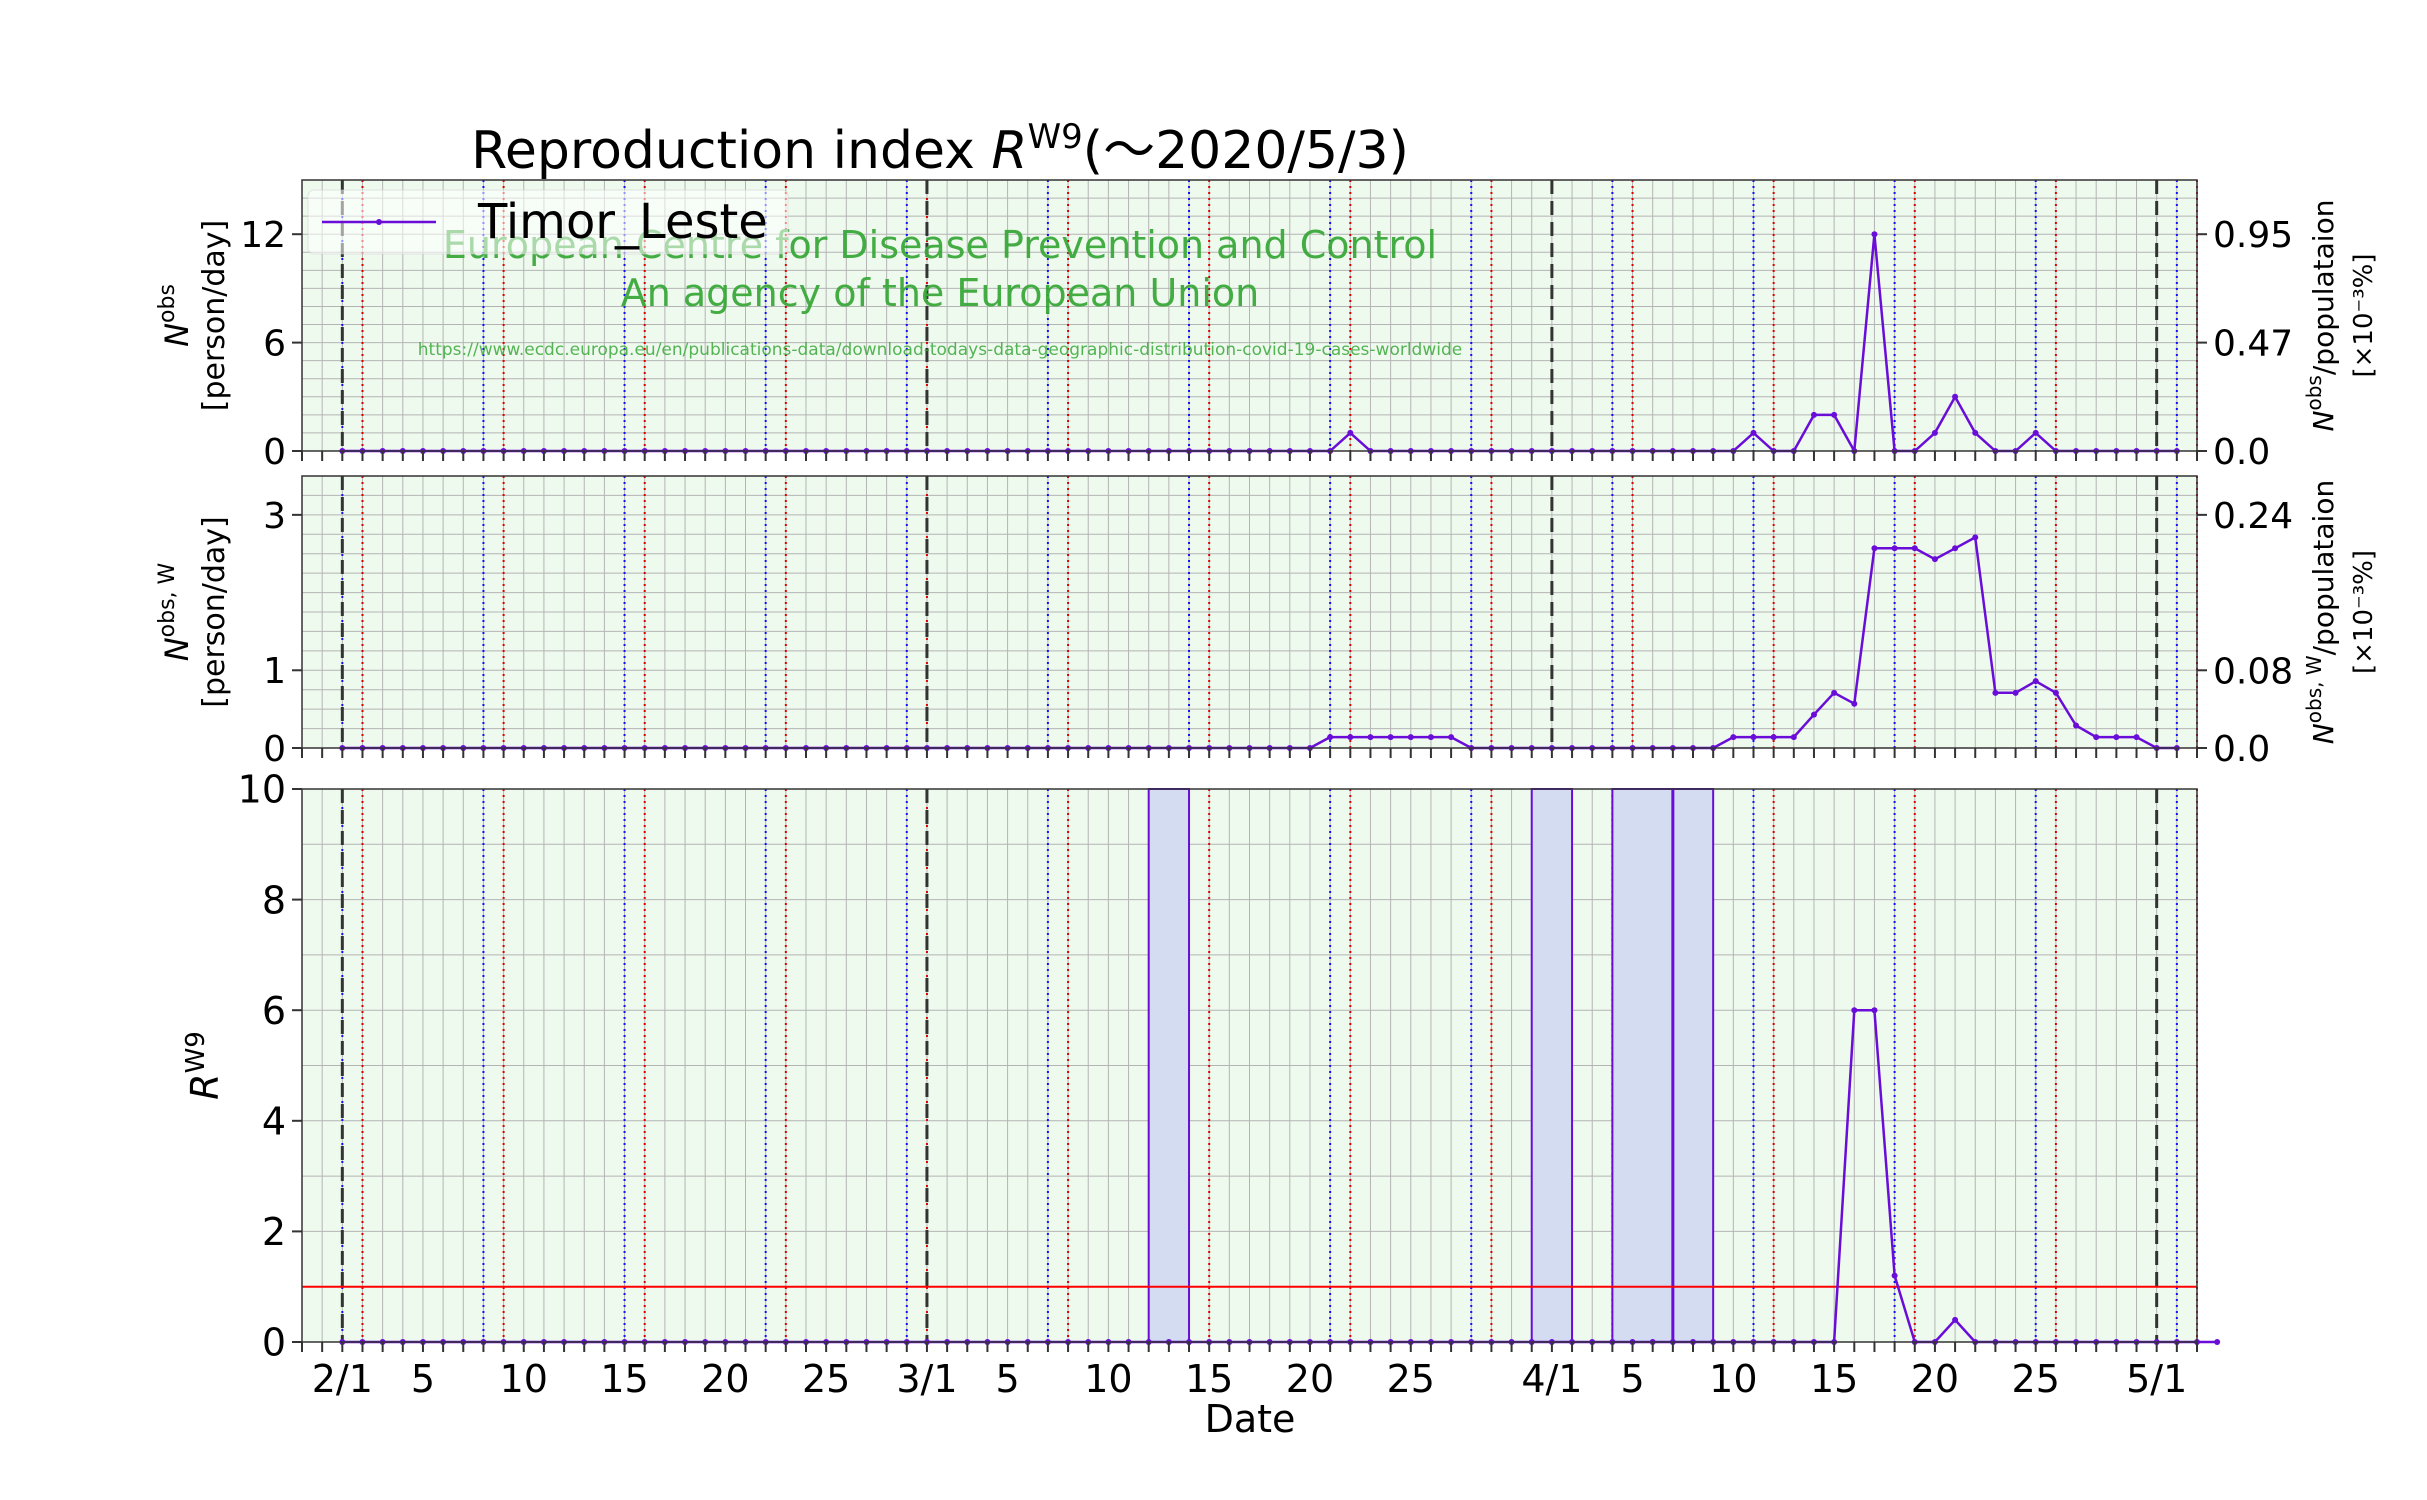  Describe the element at coordinates (274, 900) in the screenshot. I see `y-tick-label: 8` at that location.